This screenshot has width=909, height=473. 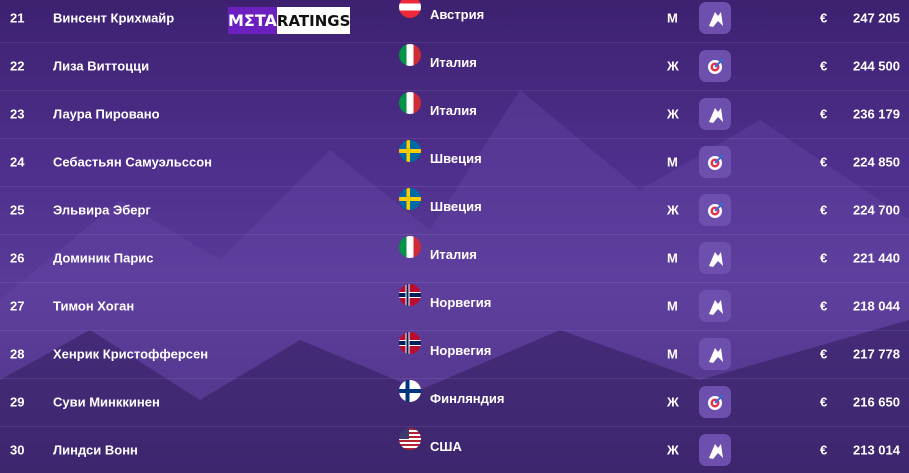 What do you see at coordinates (17, 258) in the screenshot?
I see `rank: 26` at bounding box center [17, 258].